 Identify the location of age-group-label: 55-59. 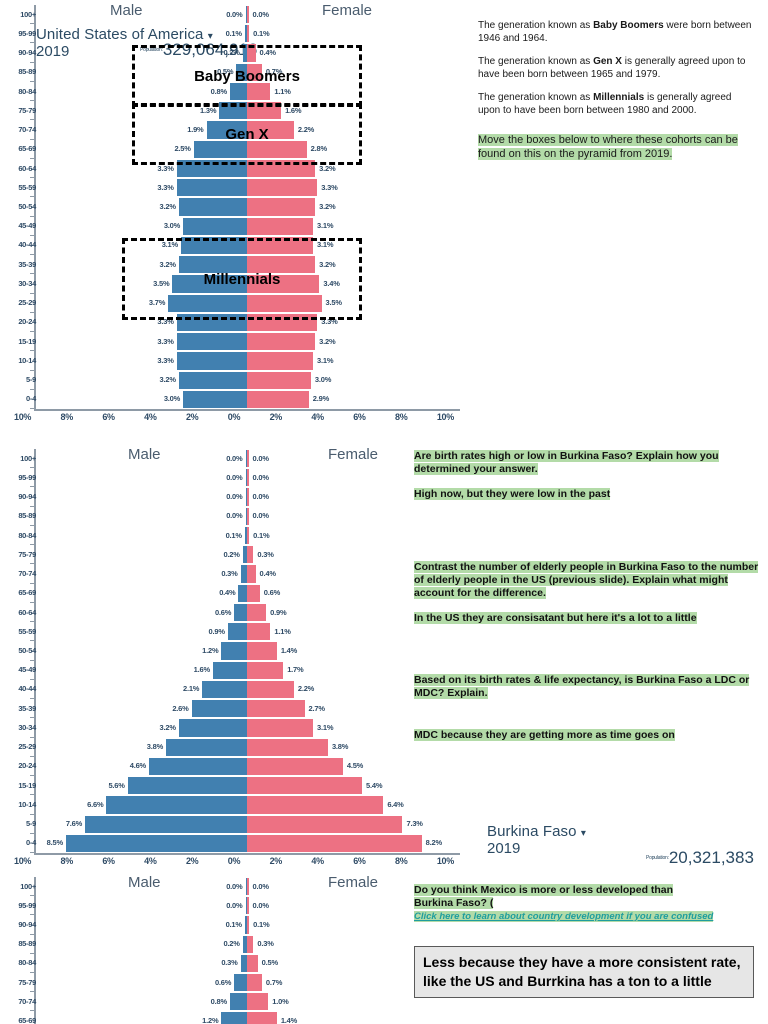
(27, 631).